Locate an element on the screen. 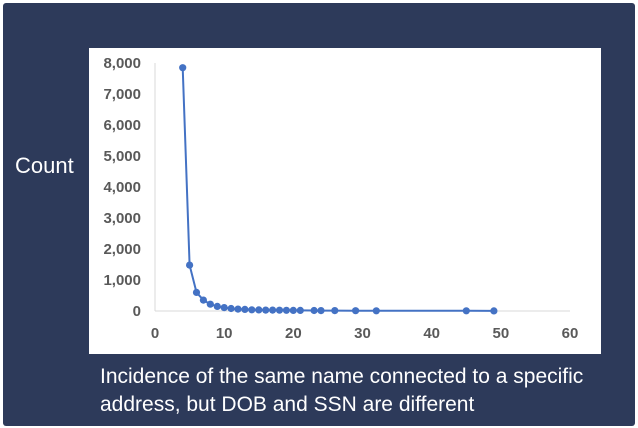 The image size is (638, 428). y-tick-label: 2,000 is located at coordinates (122, 249).